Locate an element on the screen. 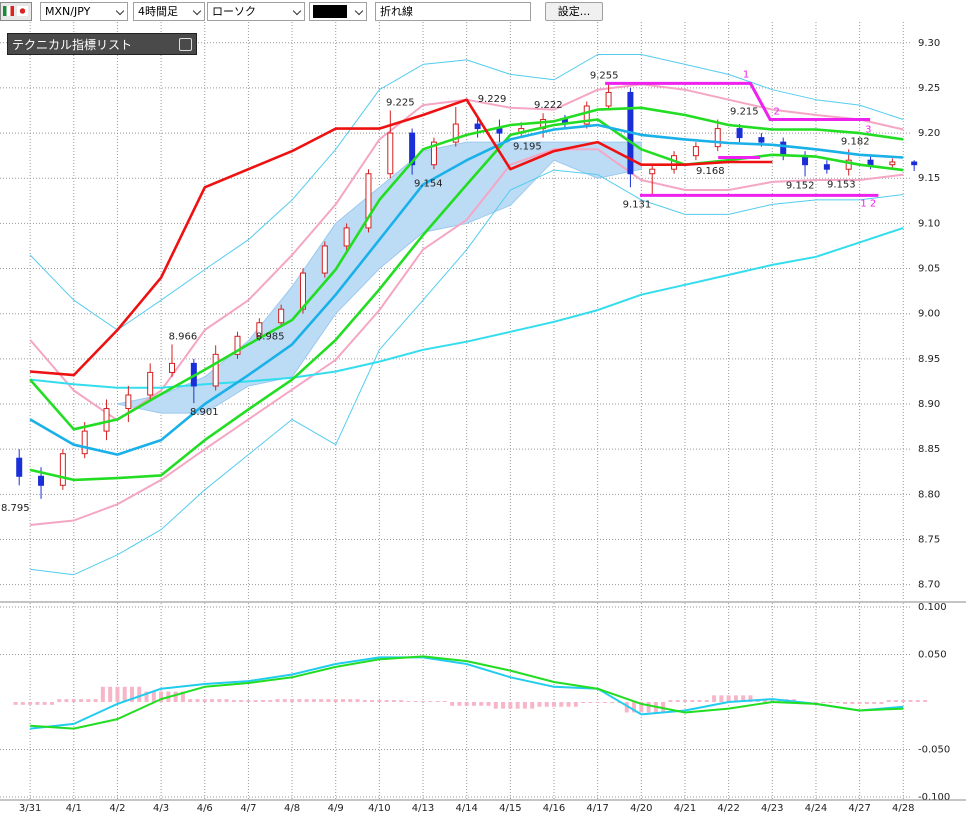 Image resolution: width=966 pixels, height=818 pixels. y-tick-label: 9.30 is located at coordinates (929, 43).